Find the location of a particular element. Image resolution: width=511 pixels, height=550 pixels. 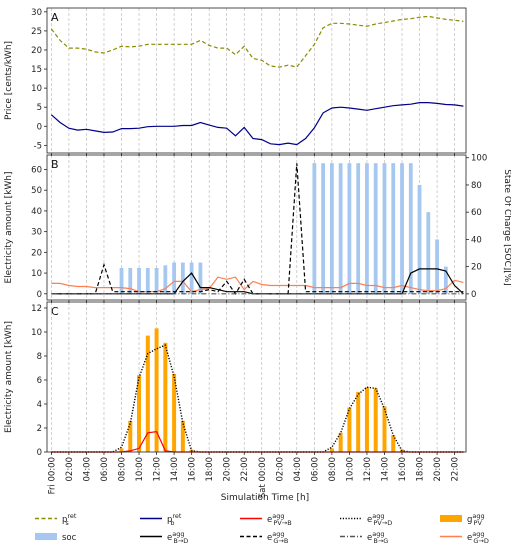

y-tick-label: 4 is located at coordinates (39, 405).